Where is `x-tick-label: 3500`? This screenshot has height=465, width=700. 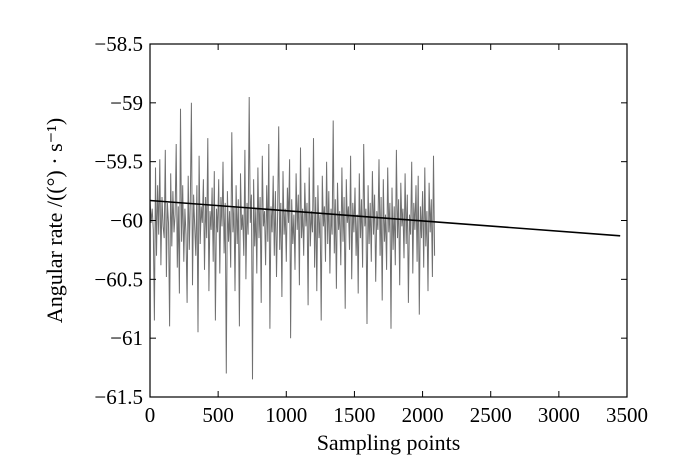 x-tick-label: 3500 is located at coordinates (627, 415).